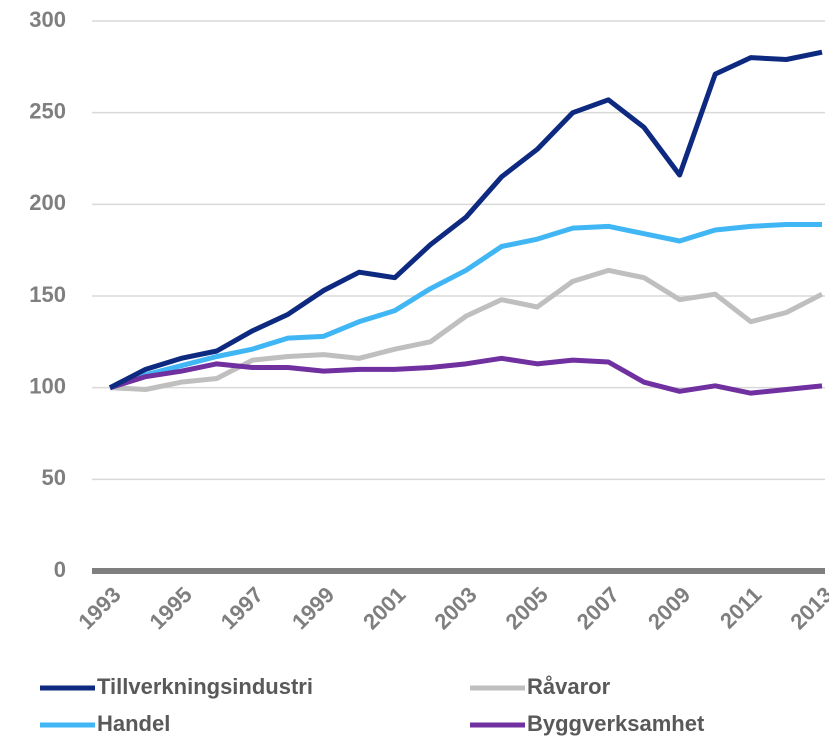  What do you see at coordinates (384, 608) in the screenshot?
I see `x-tick-label: 2001` at bounding box center [384, 608].